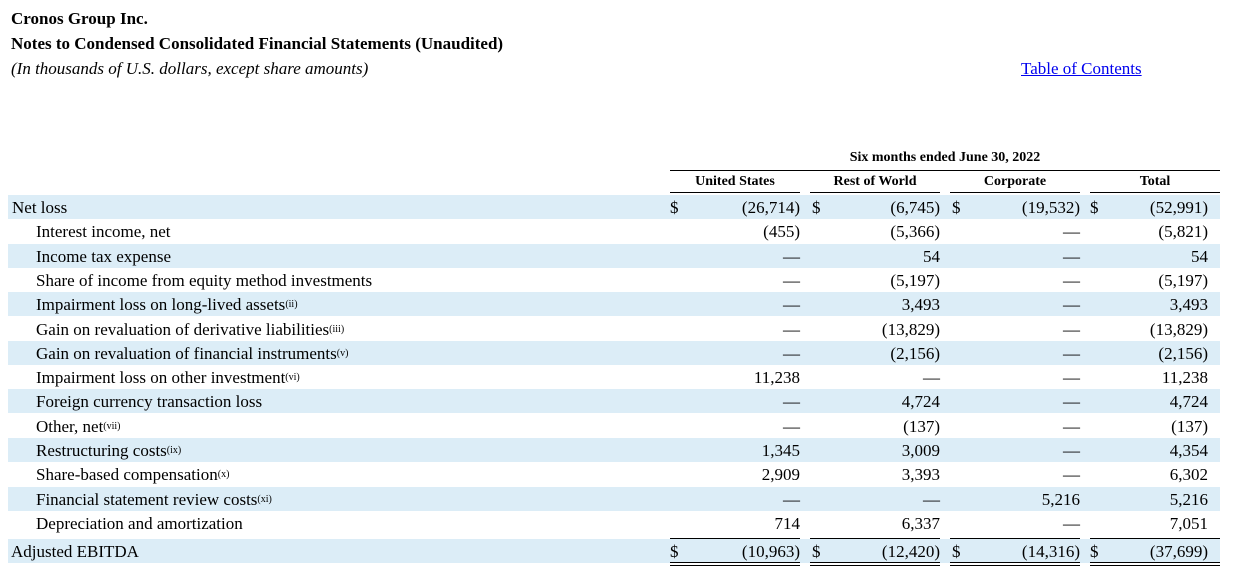 Image resolution: width=1235 pixels, height=572 pixels. What do you see at coordinates (1189, 426) in the screenshot?
I see `cell-total: (137)` at bounding box center [1189, 426].